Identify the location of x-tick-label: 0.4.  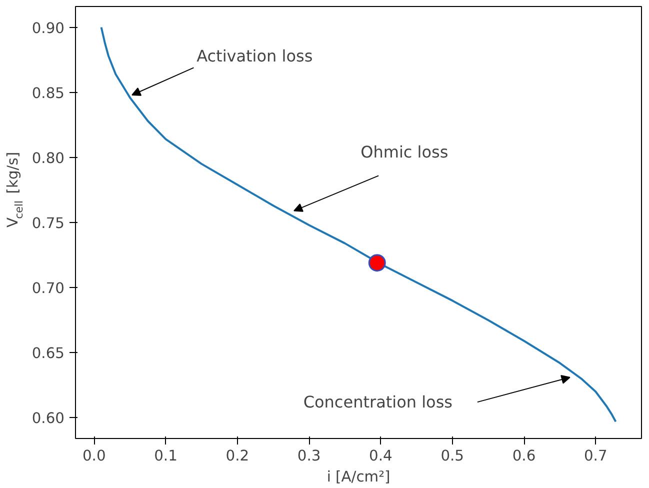
(380, 456).